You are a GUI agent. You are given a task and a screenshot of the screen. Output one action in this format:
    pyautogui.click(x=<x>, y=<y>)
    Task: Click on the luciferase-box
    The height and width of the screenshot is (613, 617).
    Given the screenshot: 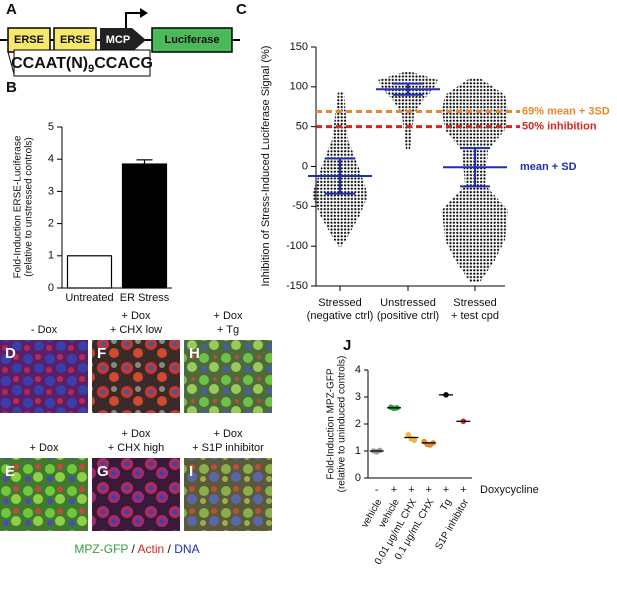 What is the action you would take?
    pyautogui.click(x=192, y=40)
    